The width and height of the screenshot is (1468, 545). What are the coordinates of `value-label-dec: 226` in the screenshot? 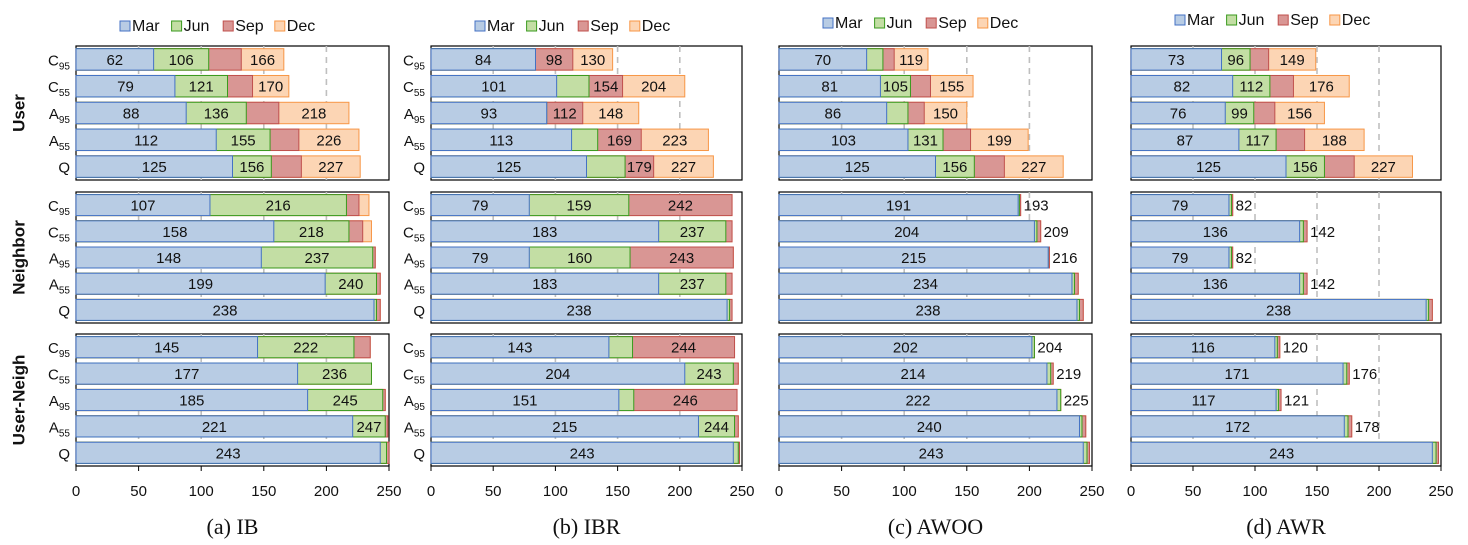 It's located at (328, 140).